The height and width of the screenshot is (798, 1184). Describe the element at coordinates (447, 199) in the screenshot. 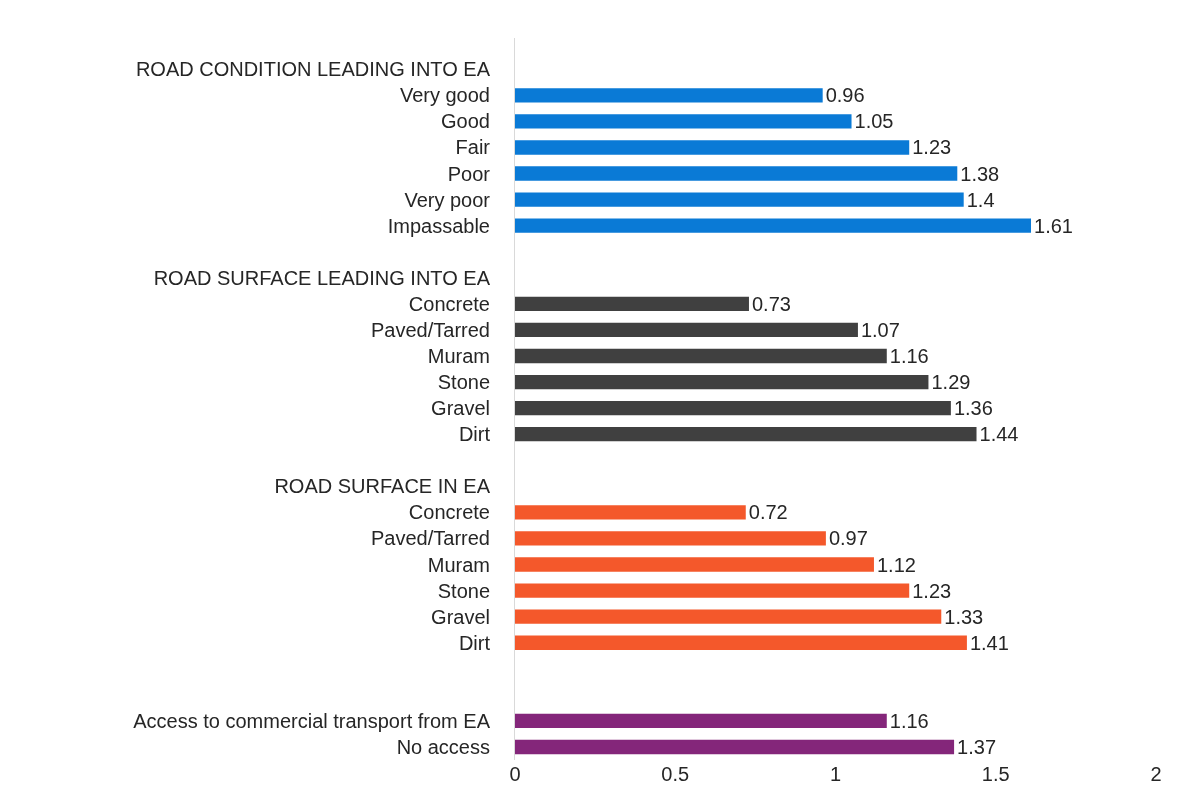

I see `y-tick-label: Very poor` at that location.